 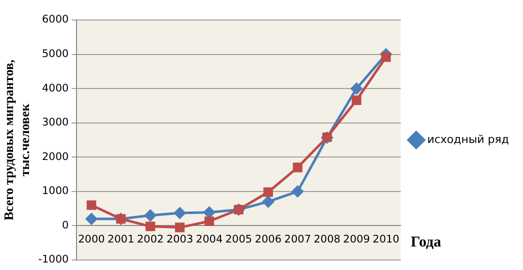 I want to click on x-tick-label: 2009, so click(x=356, y=240).